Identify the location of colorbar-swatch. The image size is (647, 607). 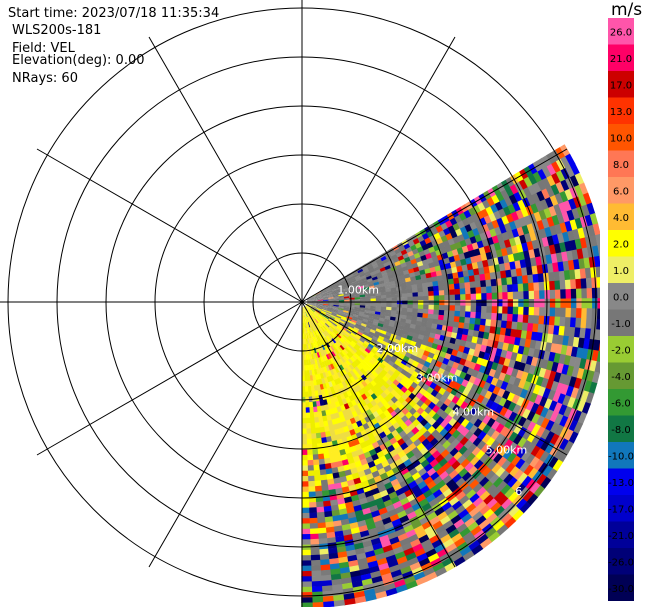
(621, 217).